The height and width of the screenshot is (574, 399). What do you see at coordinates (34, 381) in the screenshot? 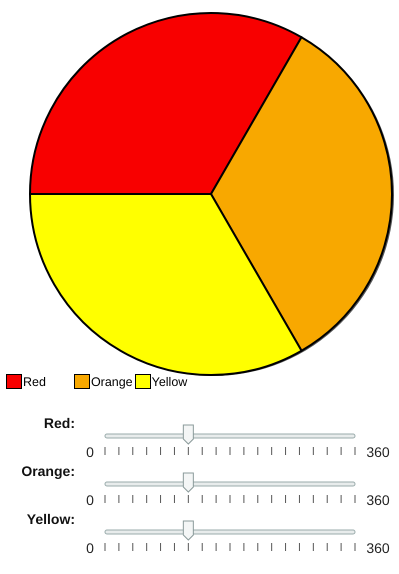
I see `legend-label: Red` at bounding box center [34, 381].